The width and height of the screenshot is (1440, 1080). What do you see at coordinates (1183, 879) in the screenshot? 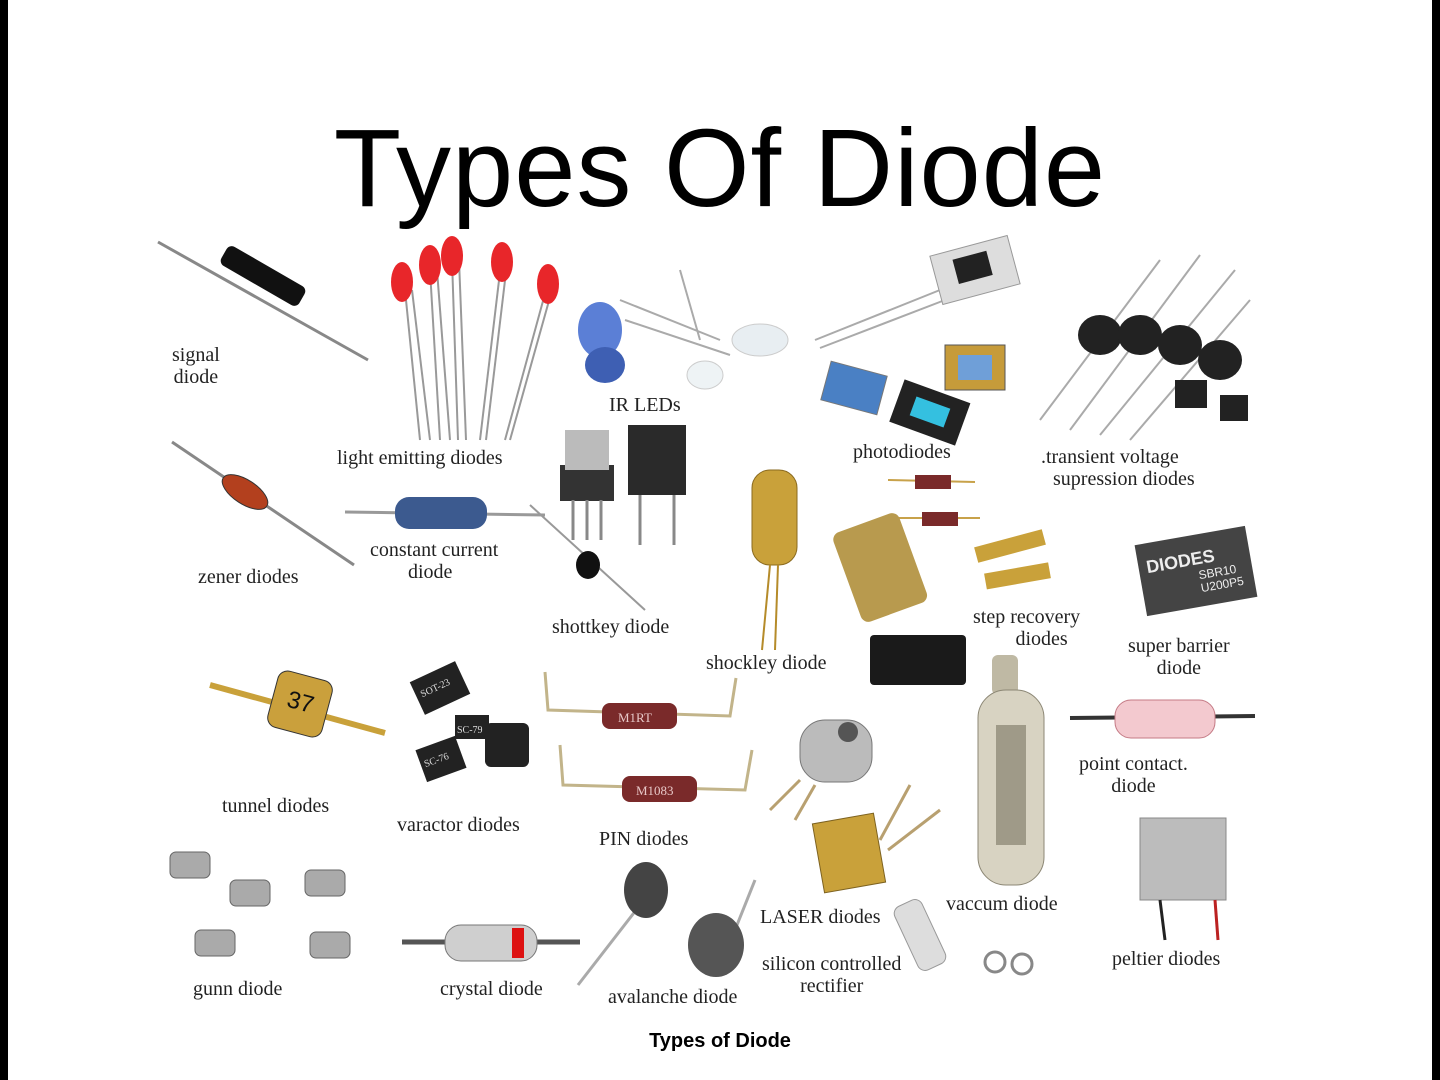
I see `peltier-diode-image` at bounding box center [1183, 879].